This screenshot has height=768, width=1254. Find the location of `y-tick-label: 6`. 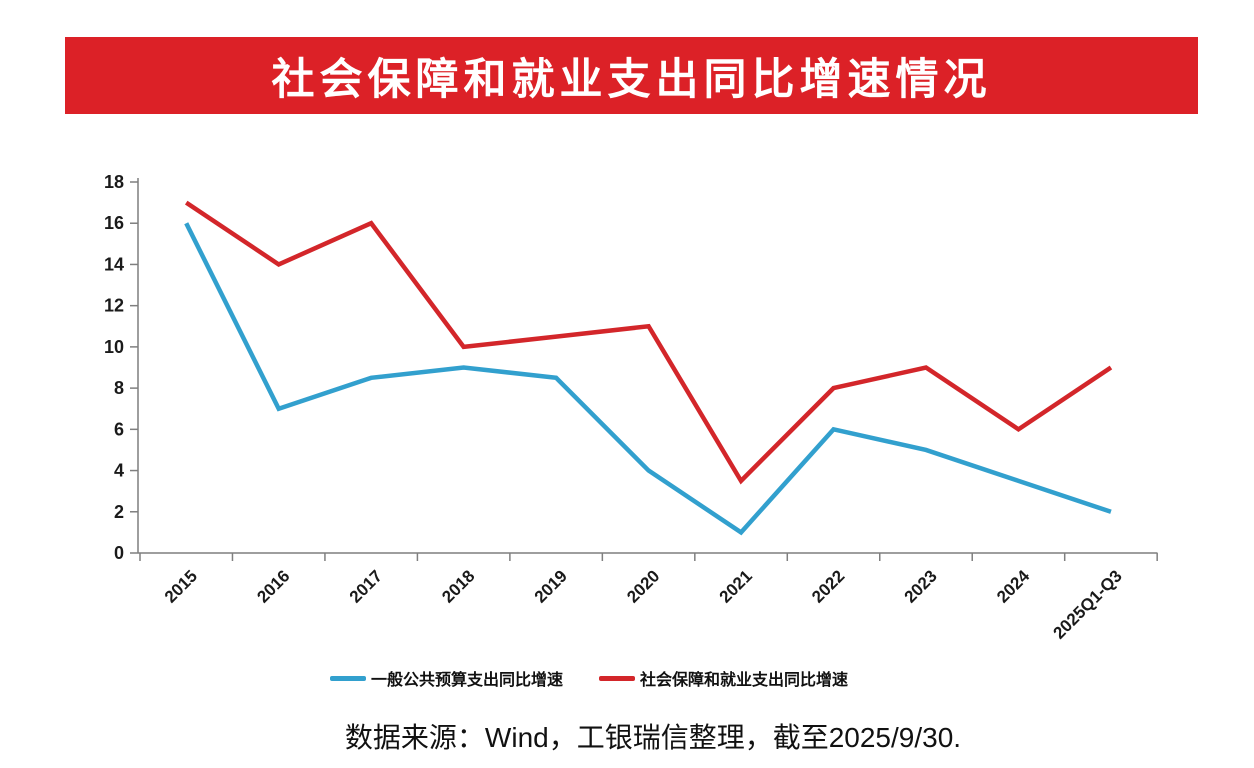

y-tick-label: 6 is located at coordinates (119, 429).